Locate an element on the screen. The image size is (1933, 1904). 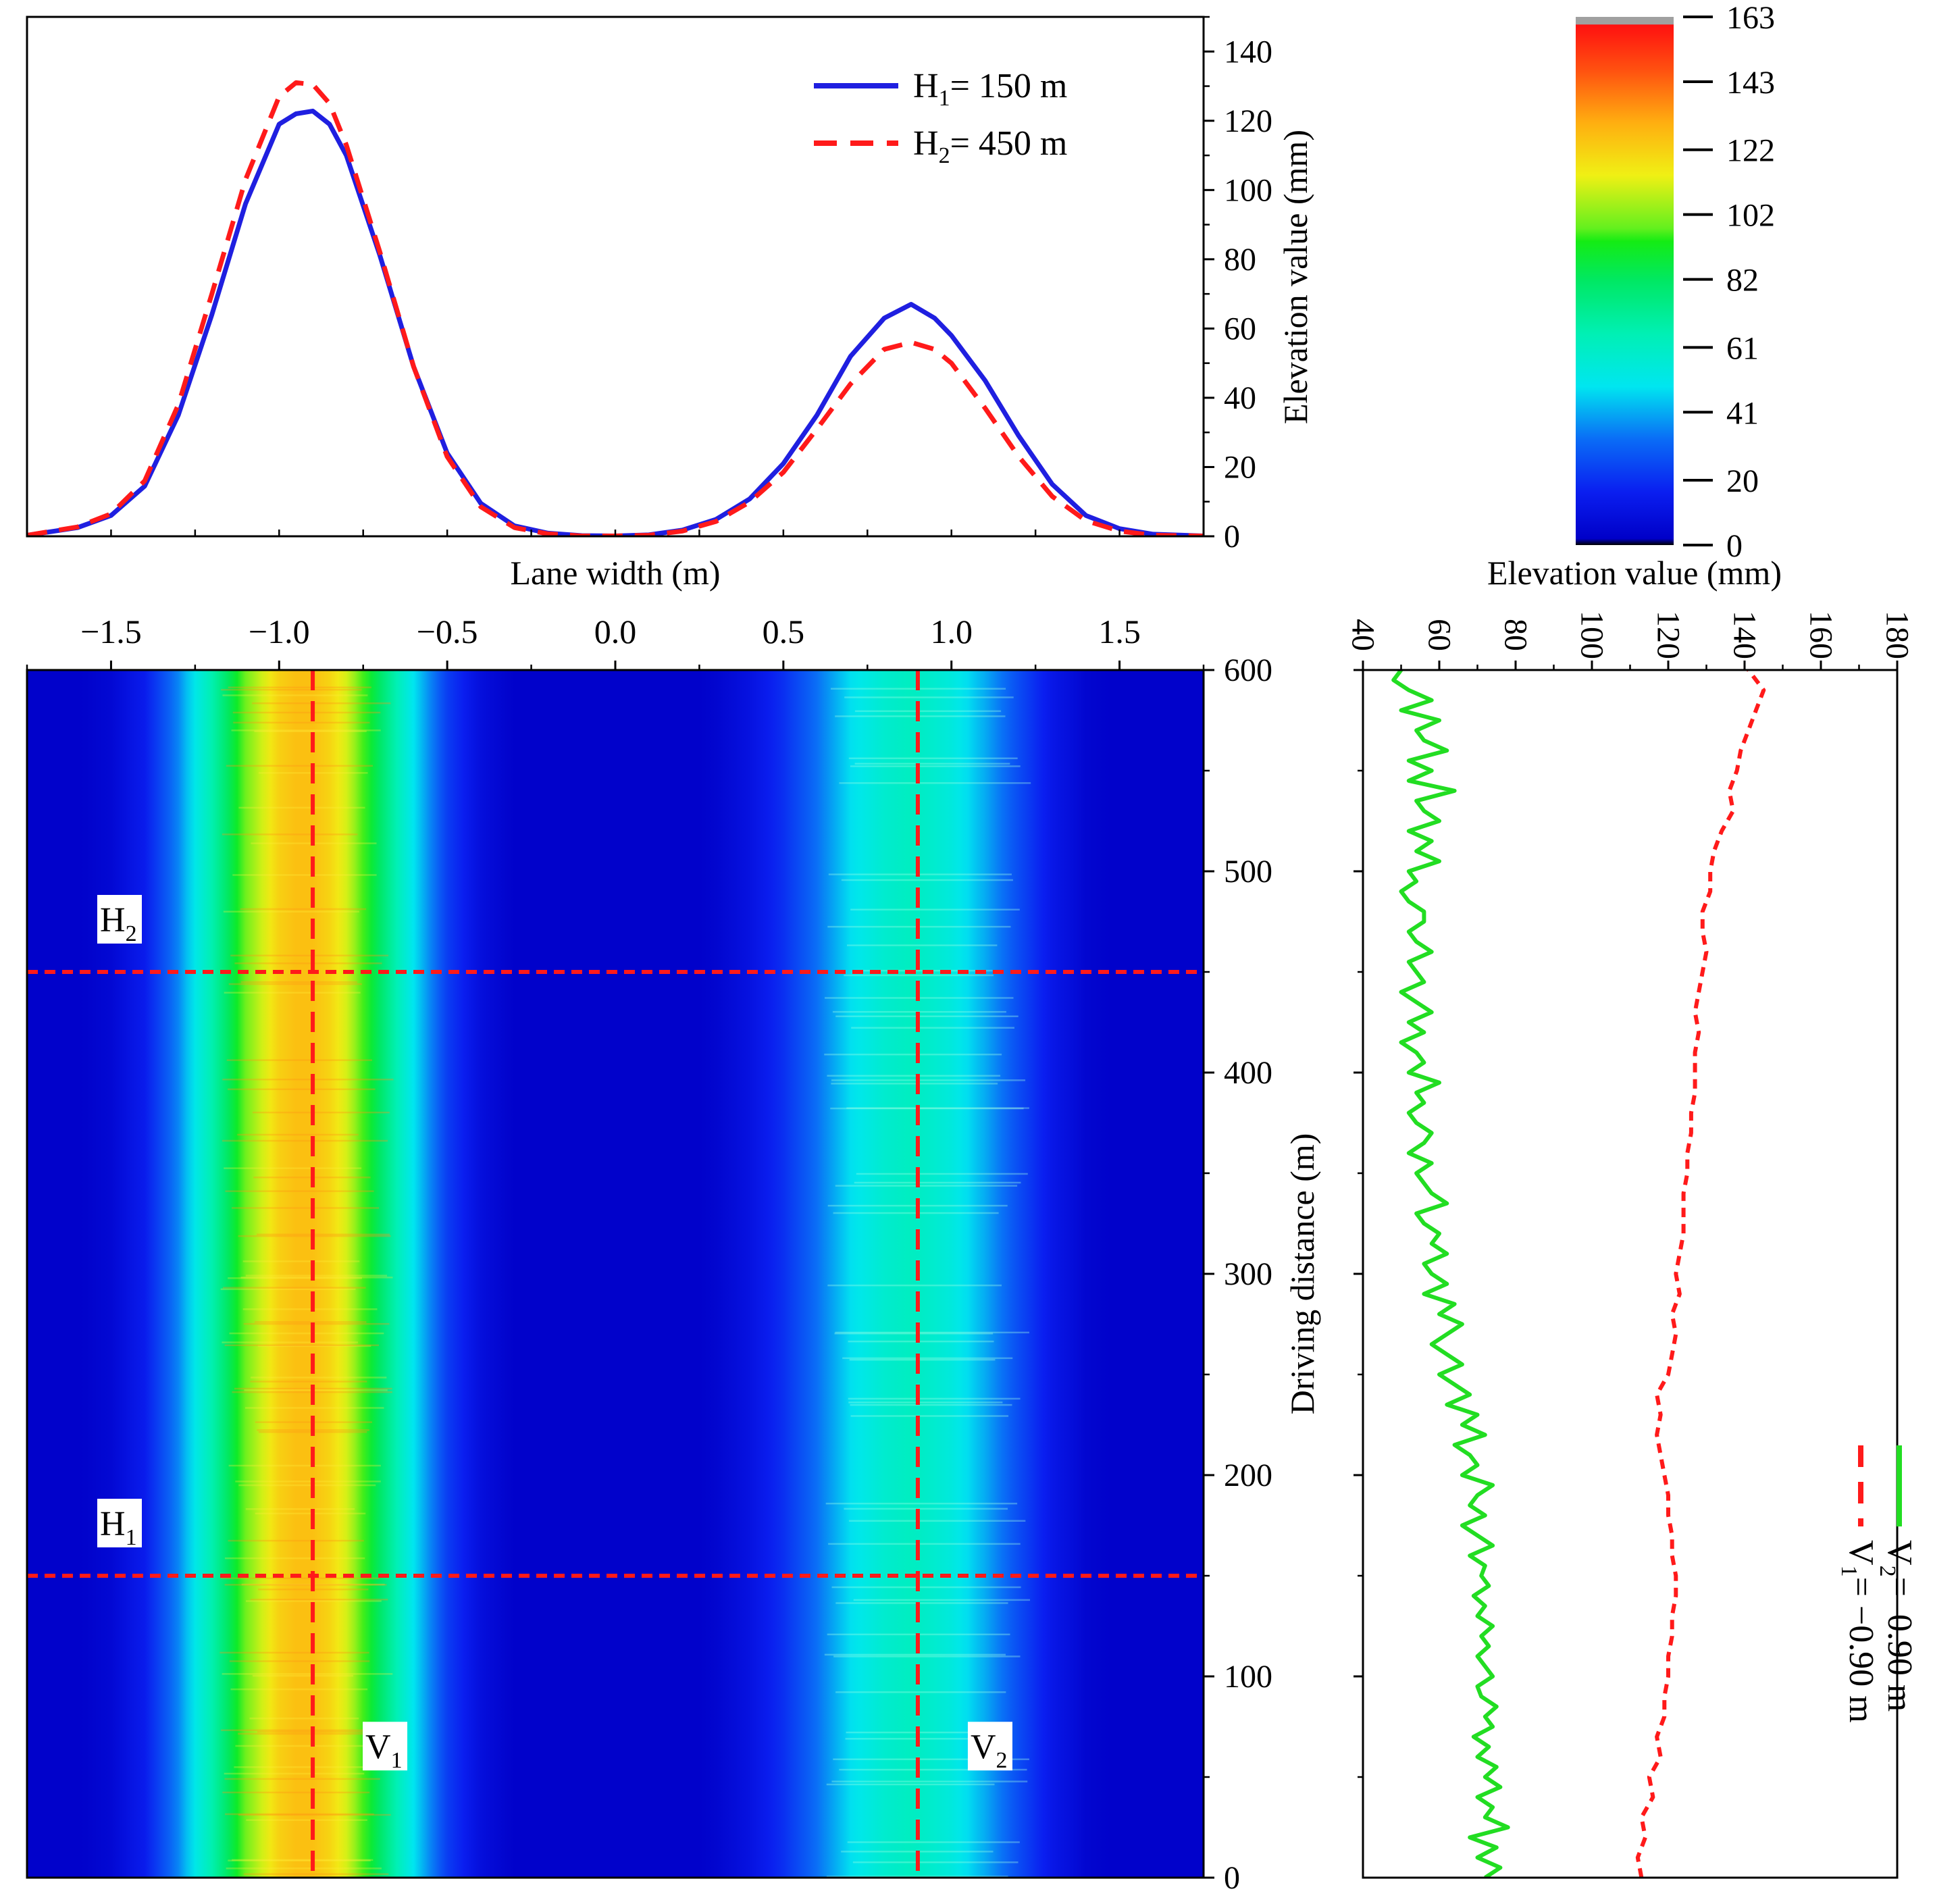
longitudinal-x-tick-label: 40 is located at coordinates (1363, 635).